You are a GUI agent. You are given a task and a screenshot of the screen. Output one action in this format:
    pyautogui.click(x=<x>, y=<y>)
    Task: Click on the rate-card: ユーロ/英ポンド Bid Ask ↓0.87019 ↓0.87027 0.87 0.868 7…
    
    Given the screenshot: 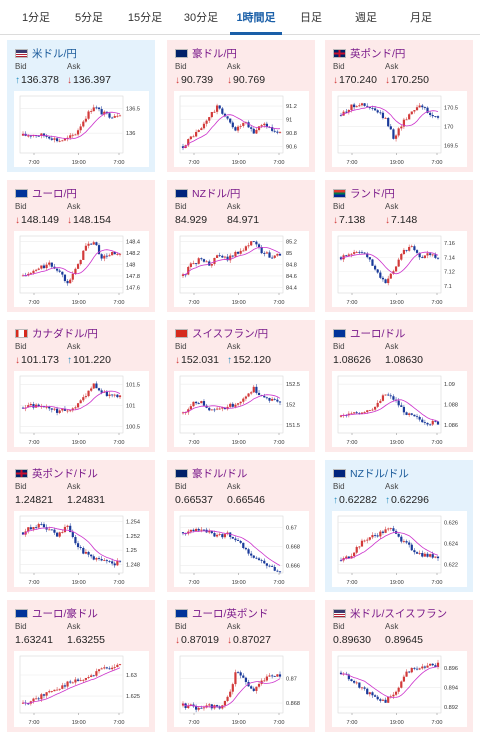 What is the action you would take?
    pyautogui.click(x=241, y=666)
    